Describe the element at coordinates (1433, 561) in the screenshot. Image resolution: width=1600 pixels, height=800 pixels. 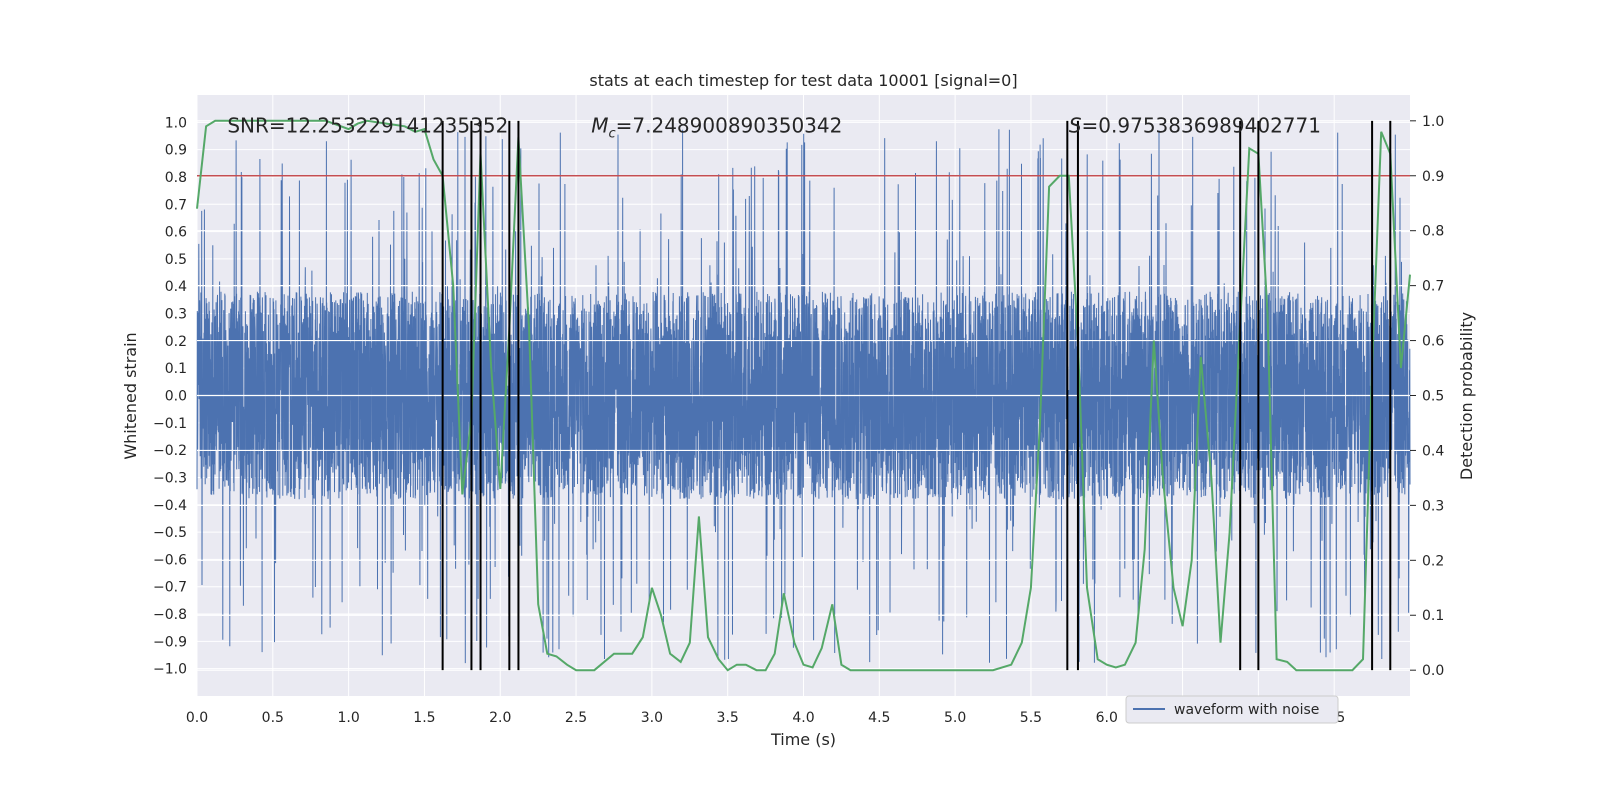
I see `y2-tick-label: 0.2` at that location.